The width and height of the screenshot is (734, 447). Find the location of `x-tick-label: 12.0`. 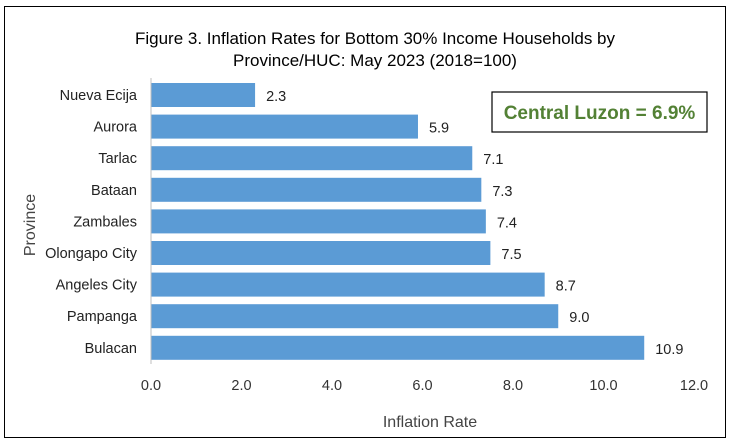

x-tick-label: 12.0 is located at coordinates (694, 386).